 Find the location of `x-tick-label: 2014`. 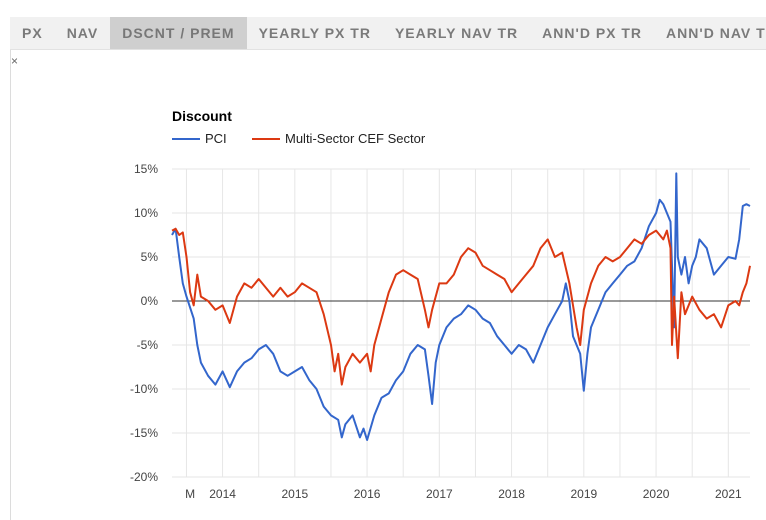

x-tick-label: 2014 is located at coordinates (222, 494).